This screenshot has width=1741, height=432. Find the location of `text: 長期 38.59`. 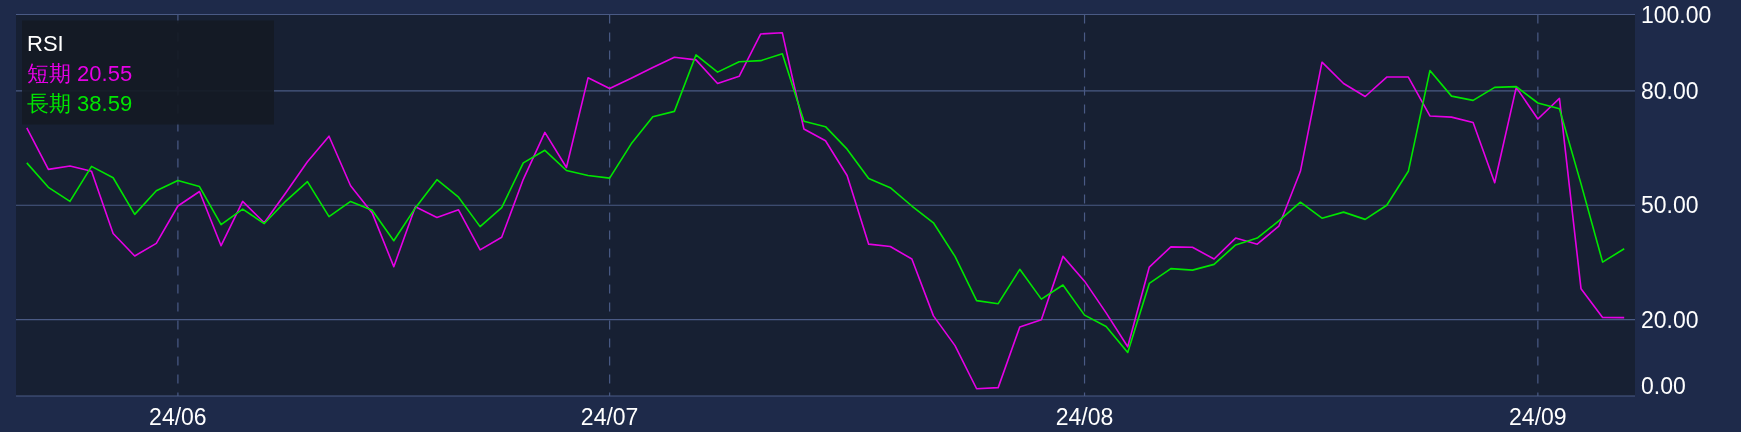

text: 長期 38.59 is located at coordinates (80, 103).